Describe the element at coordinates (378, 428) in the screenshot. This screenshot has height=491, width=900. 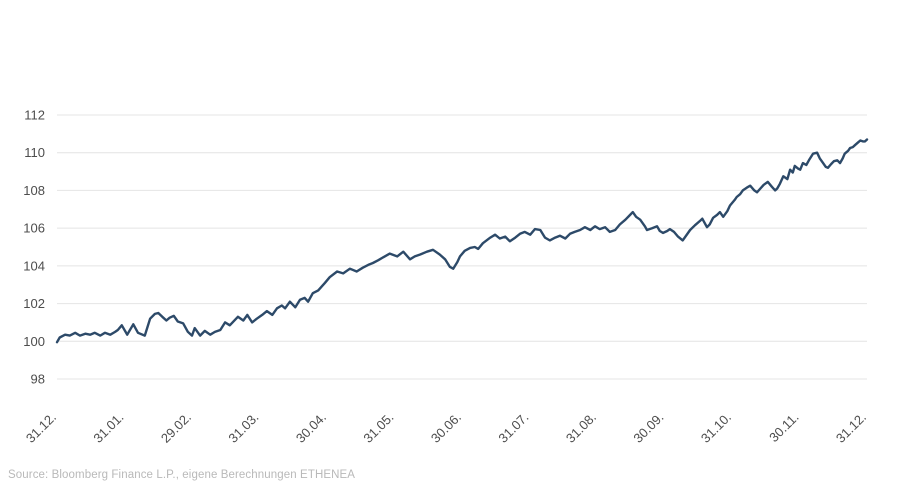
I see `x-axis-tick-label: 31.05.` at that location.